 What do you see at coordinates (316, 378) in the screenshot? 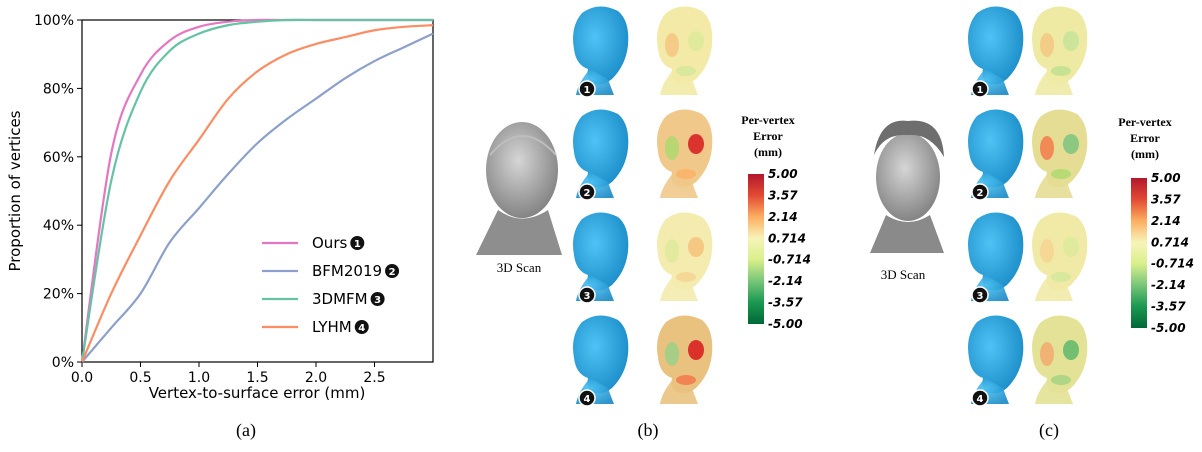
I see `x-tick-label: 2.0` at bounding box center [316, 378].